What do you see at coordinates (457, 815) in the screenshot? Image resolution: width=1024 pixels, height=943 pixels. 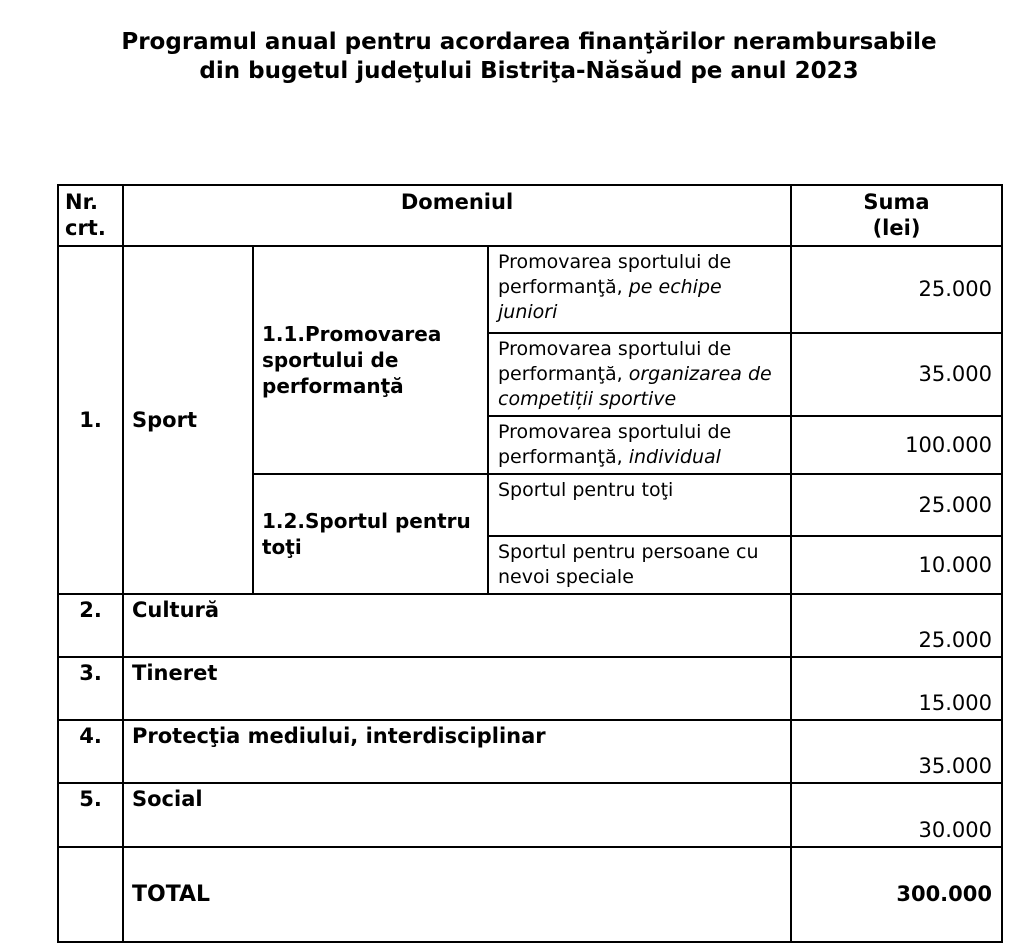 I see `domain-cell: Social` at bounding box center [457, 815].